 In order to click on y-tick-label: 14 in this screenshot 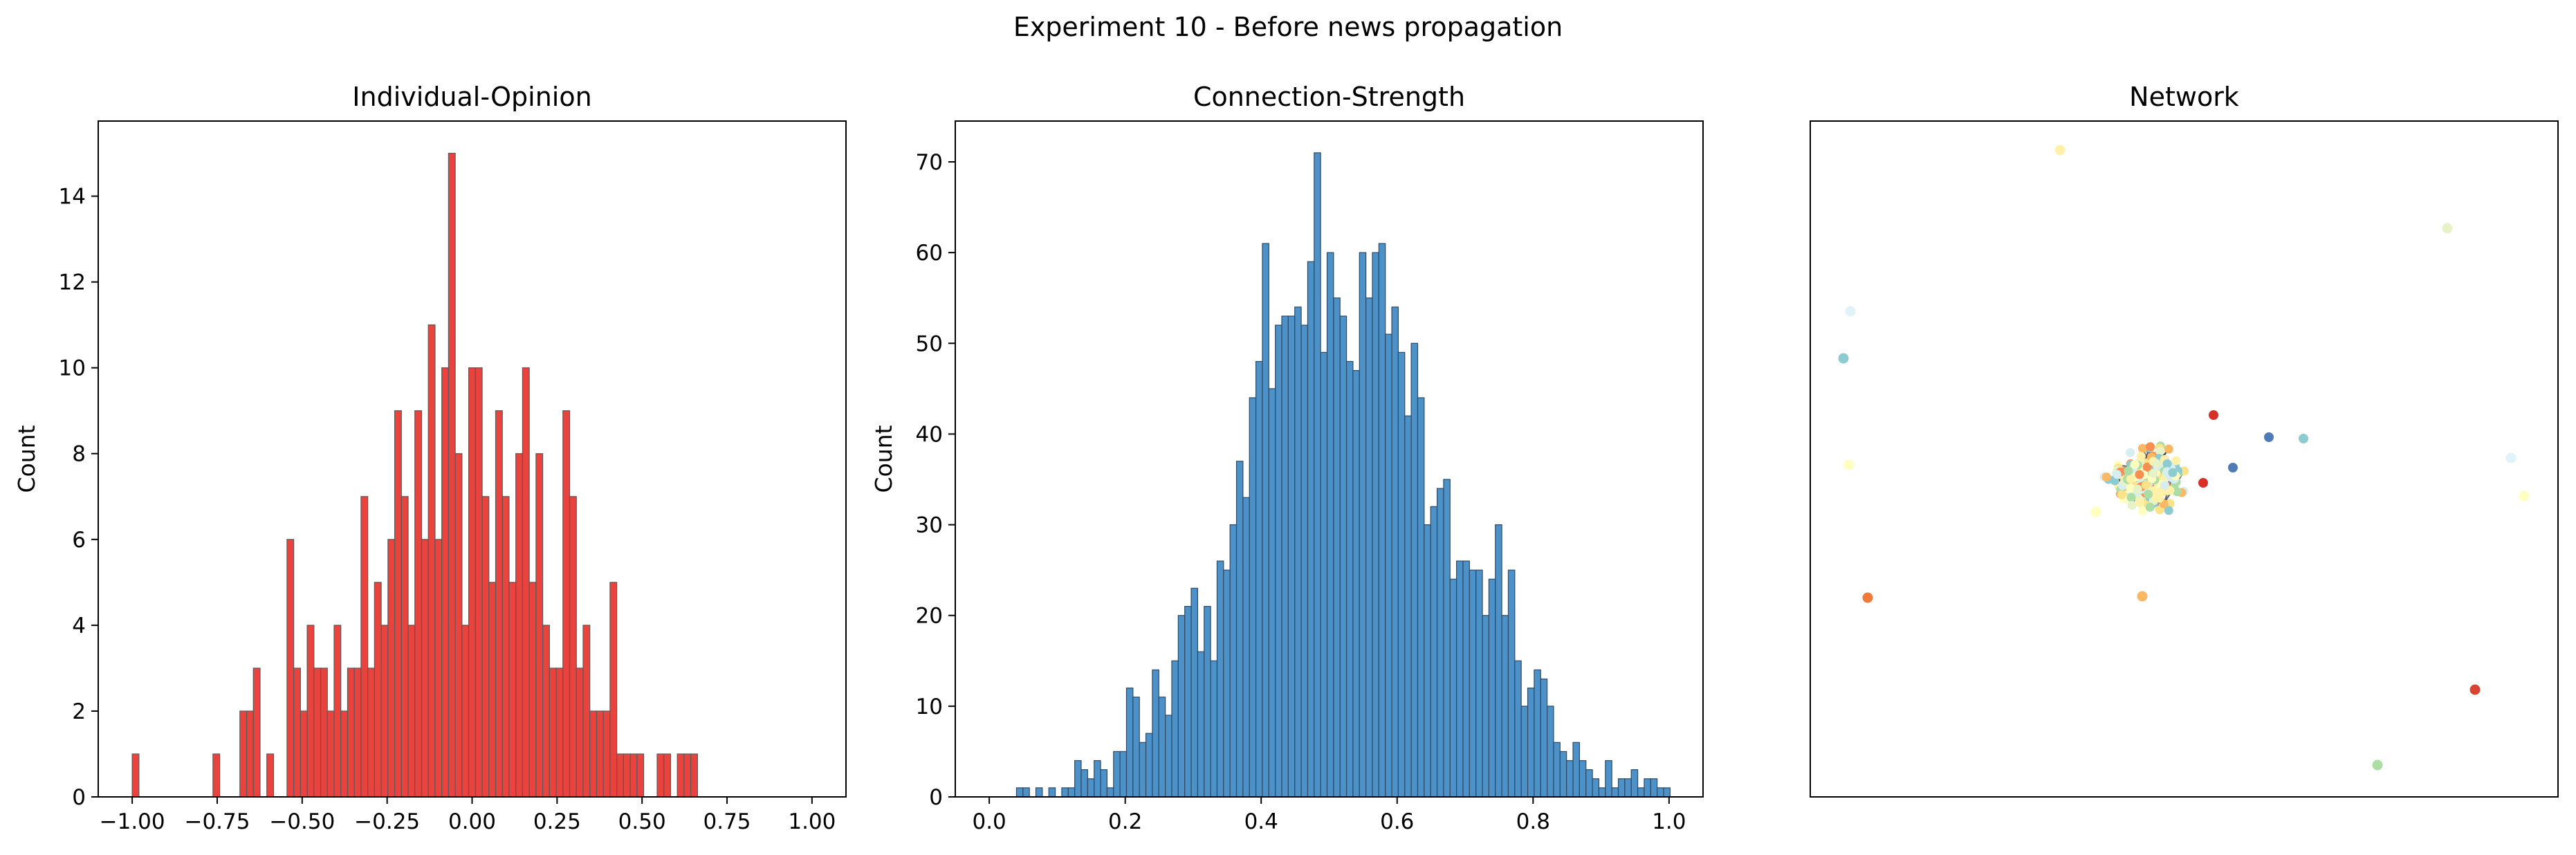, I will do `click(72, 197)`.